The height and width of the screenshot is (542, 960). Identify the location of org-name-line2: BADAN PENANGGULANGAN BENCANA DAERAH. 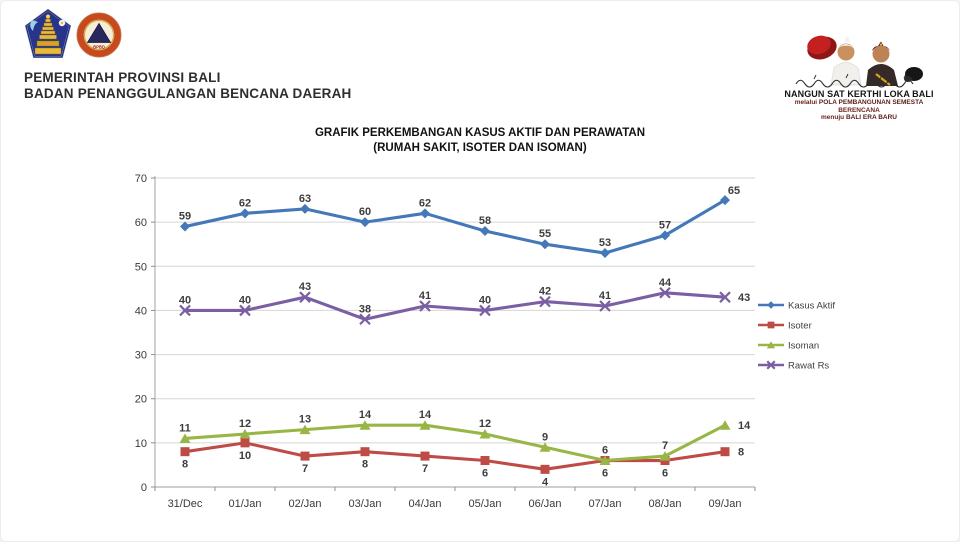
(188, 93).